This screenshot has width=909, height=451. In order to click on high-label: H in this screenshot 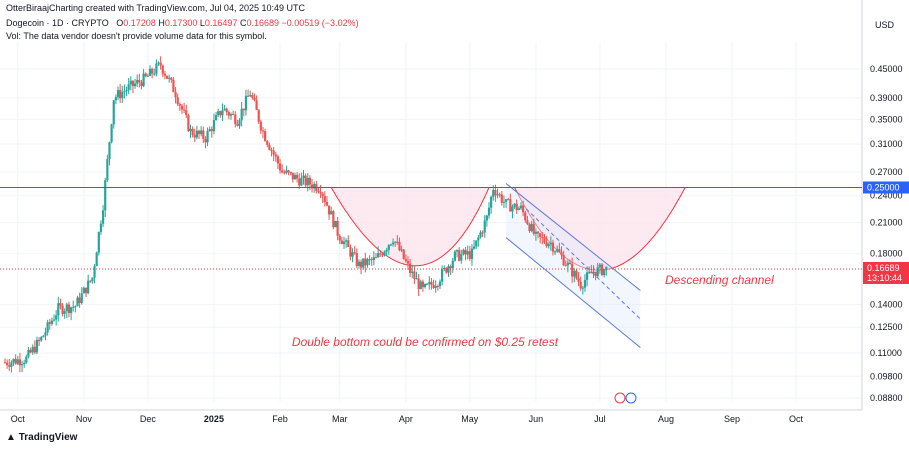, I will do `click(161, 23)`.